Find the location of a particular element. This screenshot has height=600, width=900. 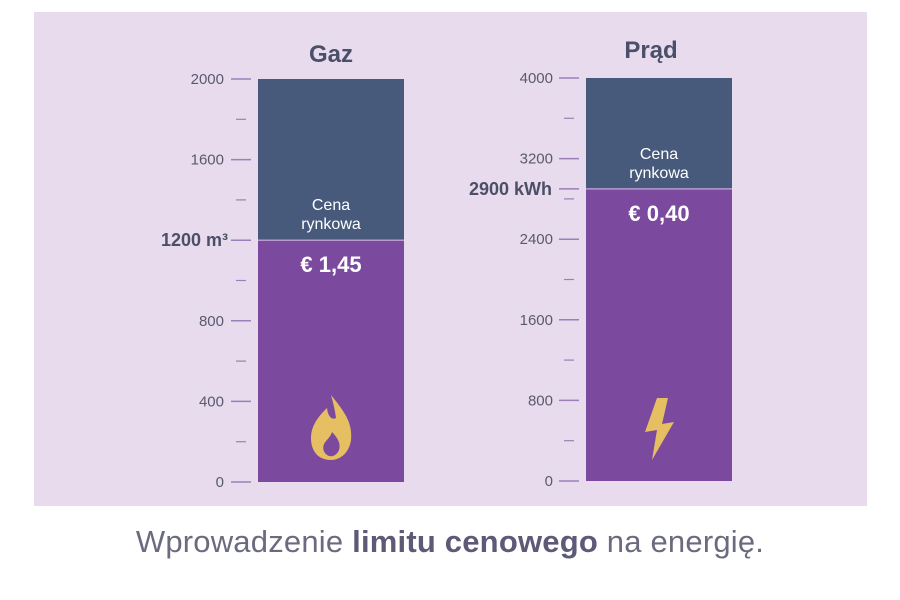

tick-label-0-3: 1600 is located at coordinates (207, 160).